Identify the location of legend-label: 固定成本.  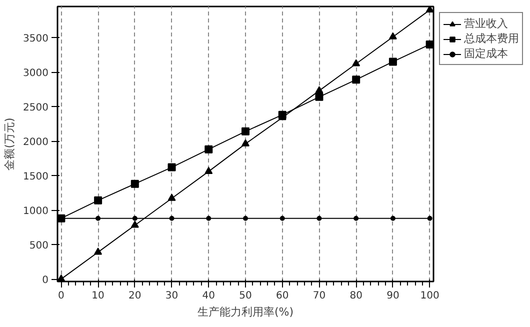
(486, 53).